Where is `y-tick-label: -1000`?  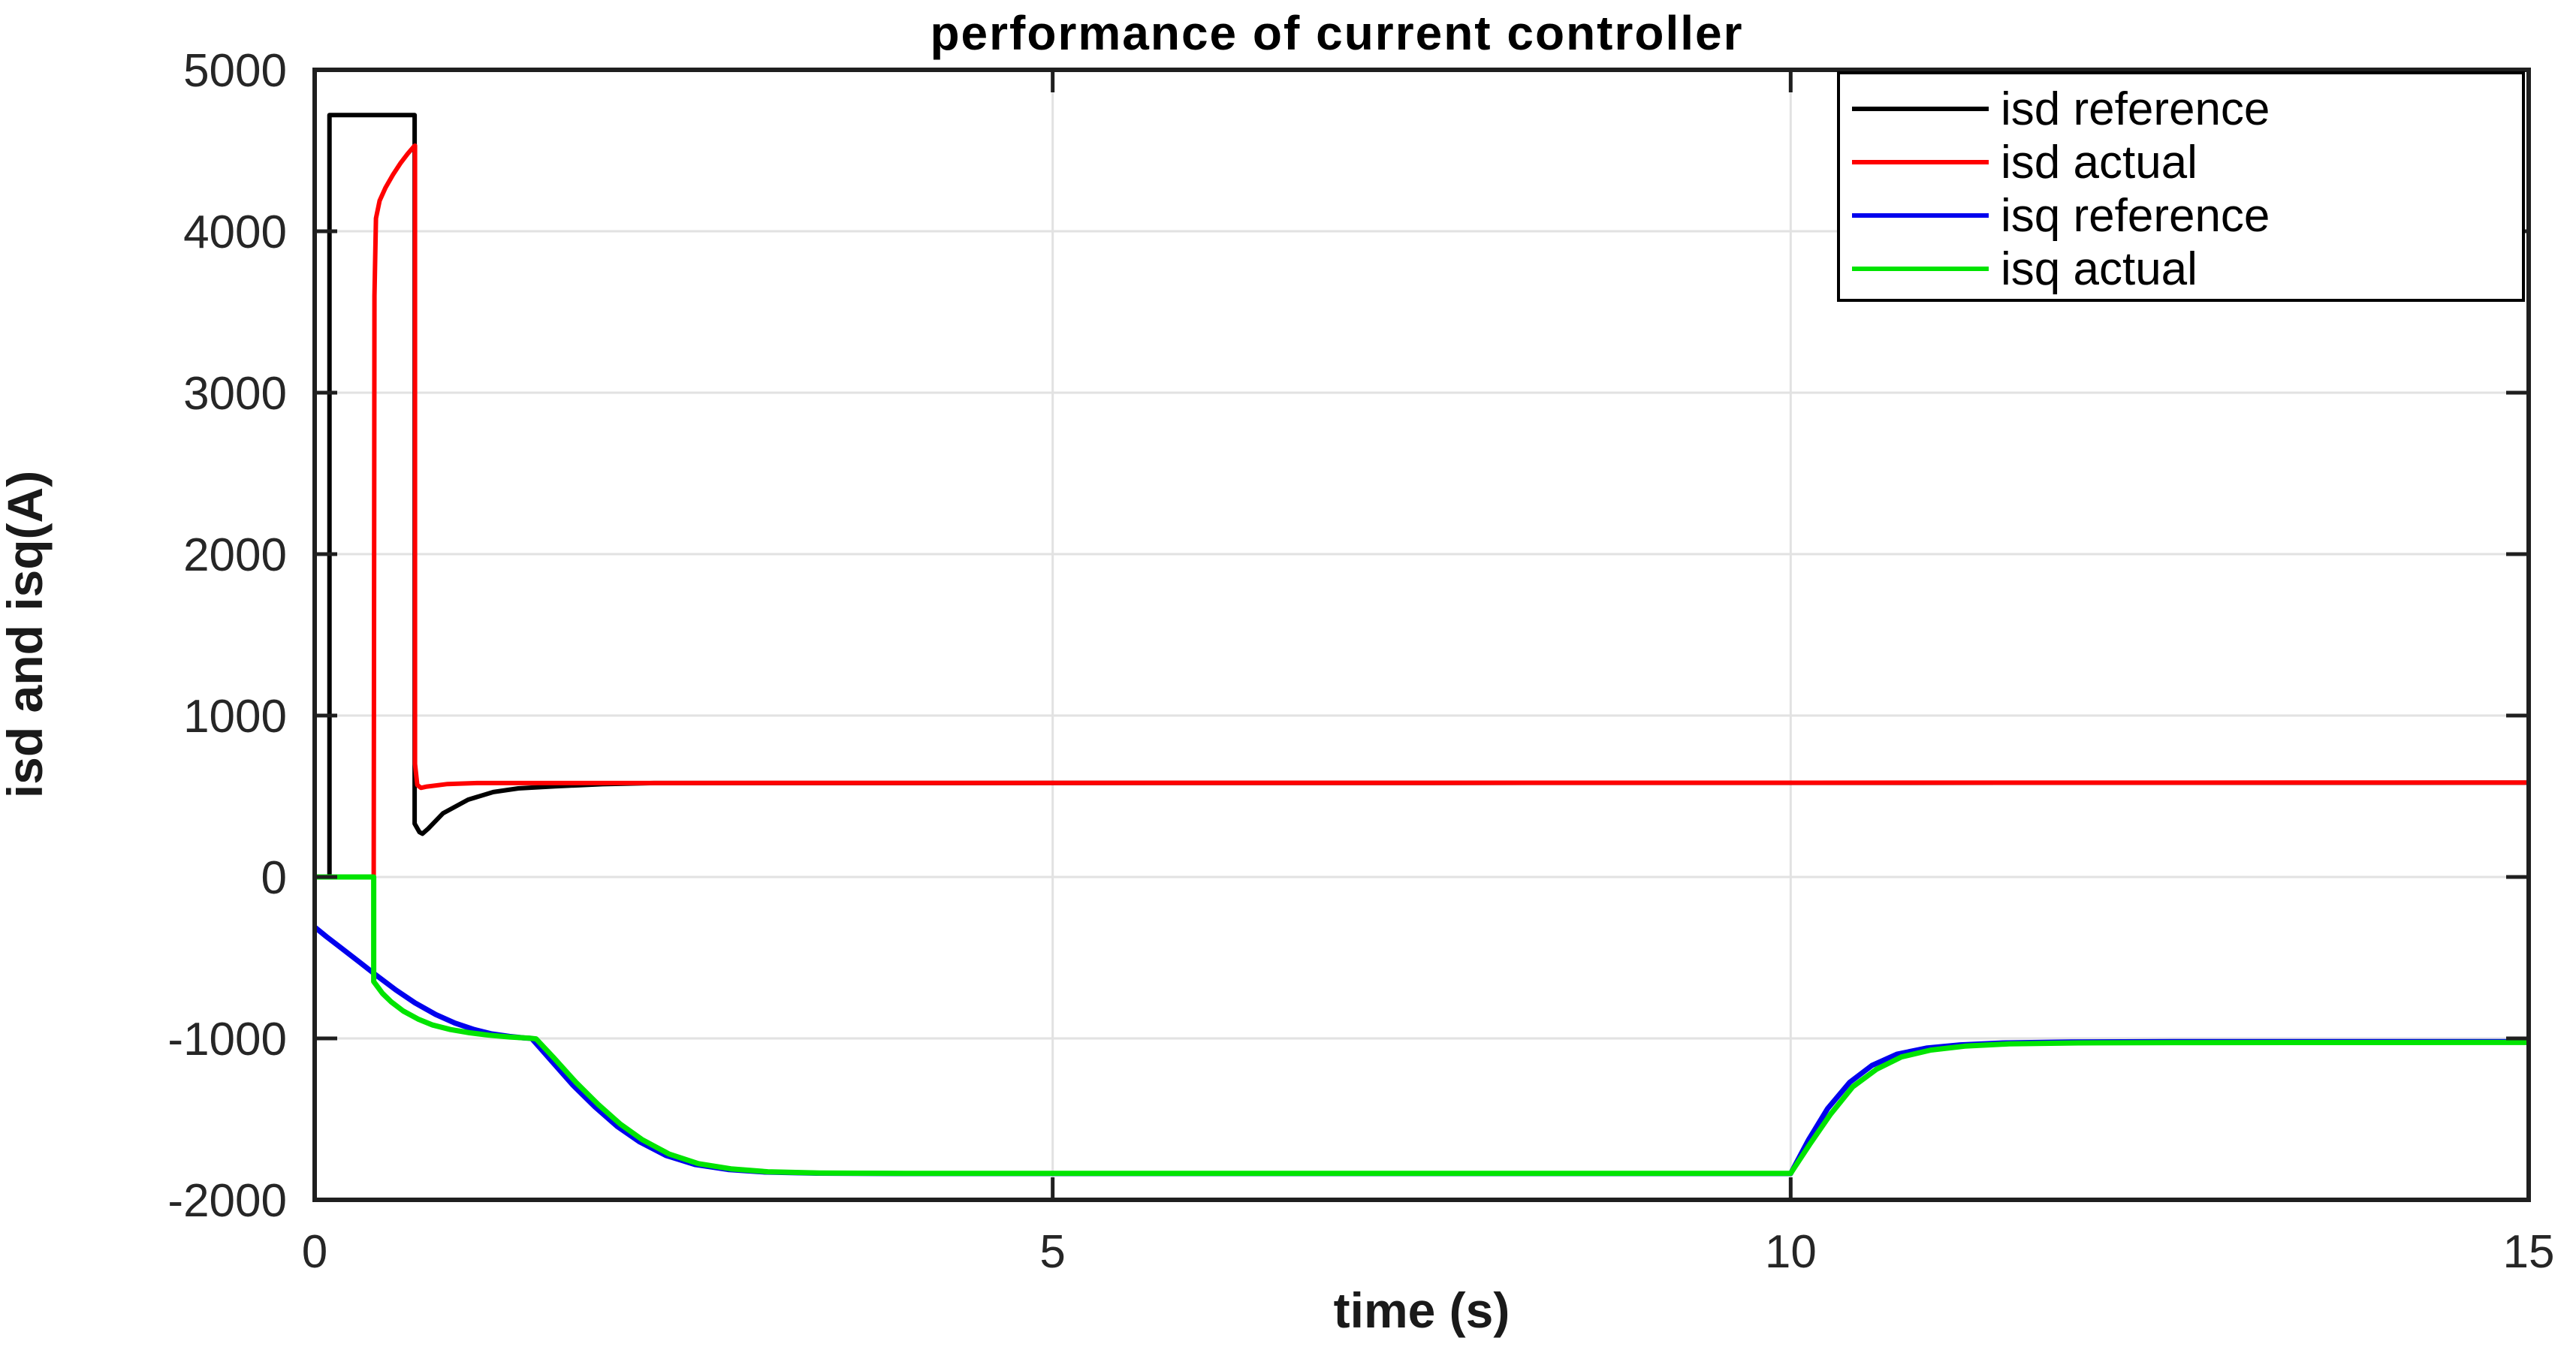
y-tick-label: -1000 is located at coordinates (227, 1039).